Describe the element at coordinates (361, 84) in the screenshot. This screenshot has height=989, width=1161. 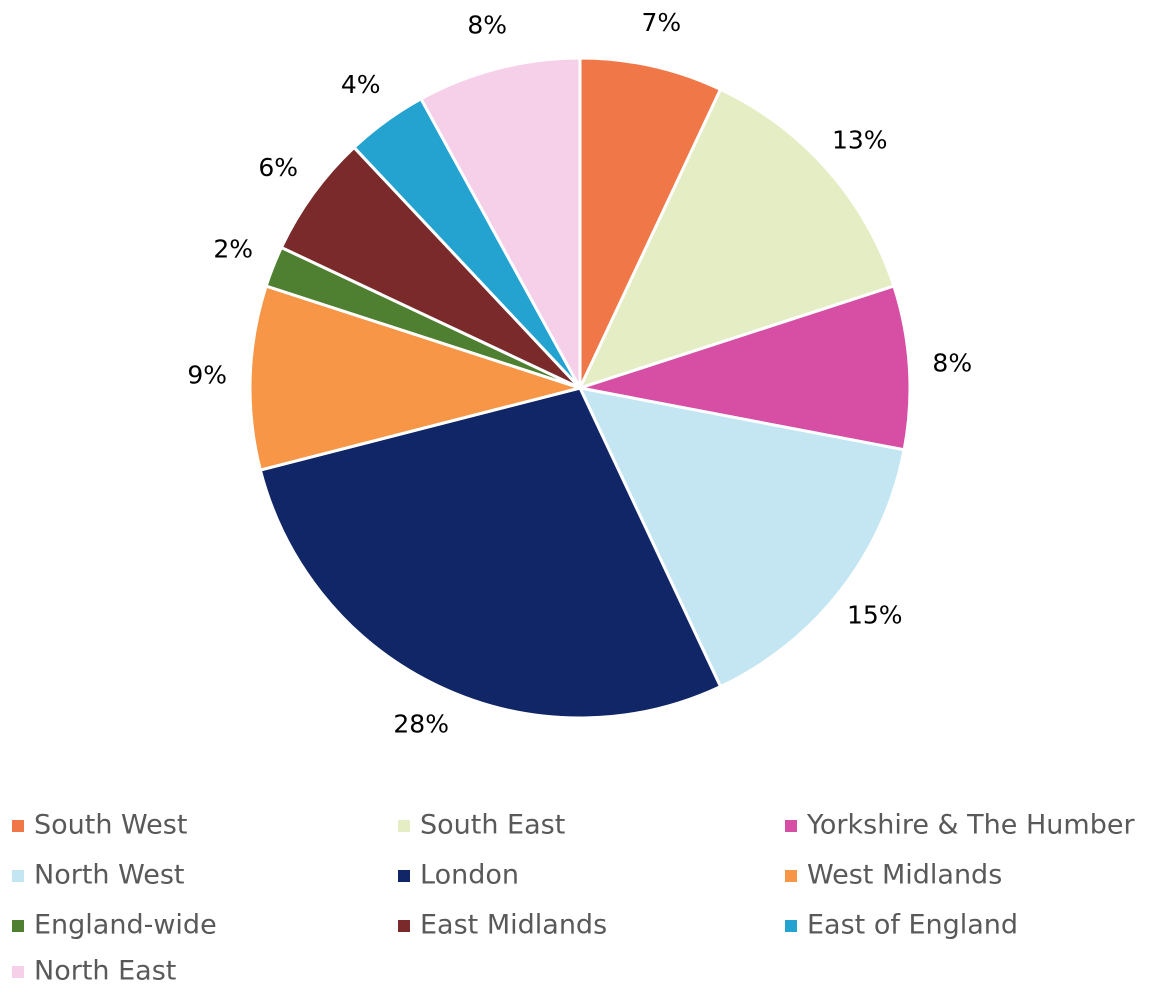
I see `data-label: 4%` at that location.